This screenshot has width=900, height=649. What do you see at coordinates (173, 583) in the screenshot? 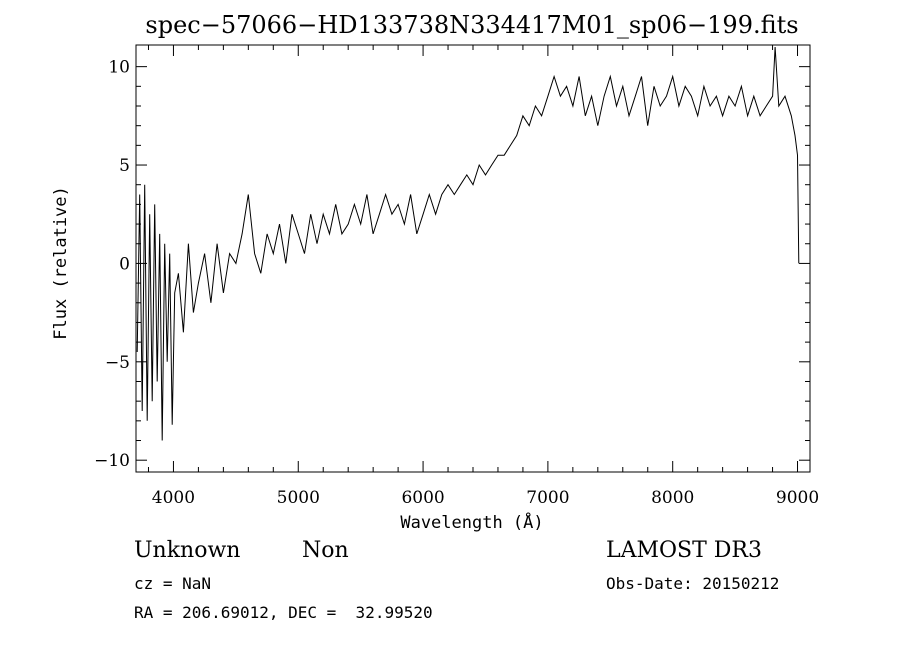
I see `redshift-text: cz = NaN` at bounding box center [173, 583].